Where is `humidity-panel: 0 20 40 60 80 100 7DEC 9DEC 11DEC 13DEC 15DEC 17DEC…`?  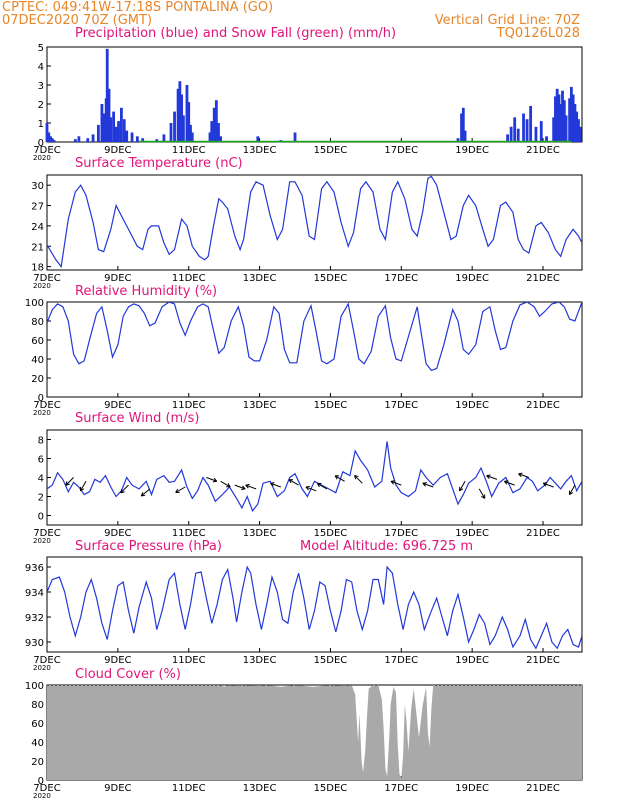
humidity-panel: 0 20 40 60 80 100 7DEC 9DEC 11DEC 13DEC 15DEC 17DEC… is located at coordinates (304, 357).